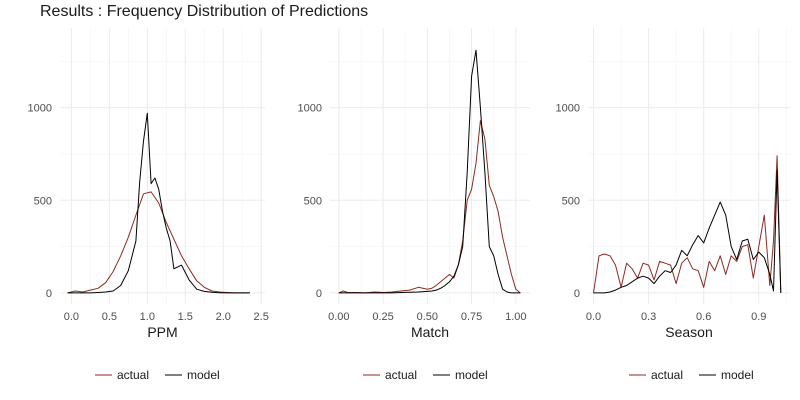  What do you see at coordinates (758, 317) in the screenshot?
I see `x-tick-label: 0.9` at bounding box center [758, 317].